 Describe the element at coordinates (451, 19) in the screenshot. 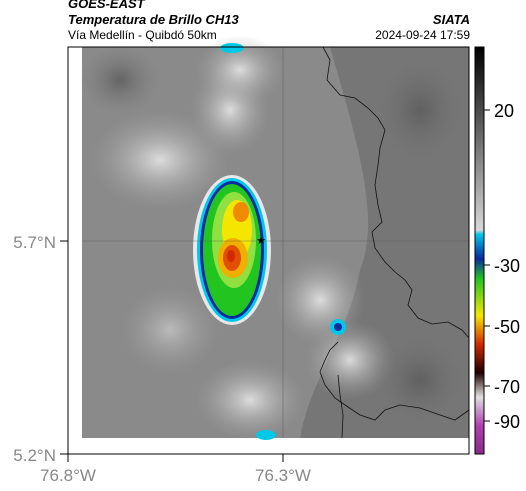

I see `agency-label: SIATA` at that location.